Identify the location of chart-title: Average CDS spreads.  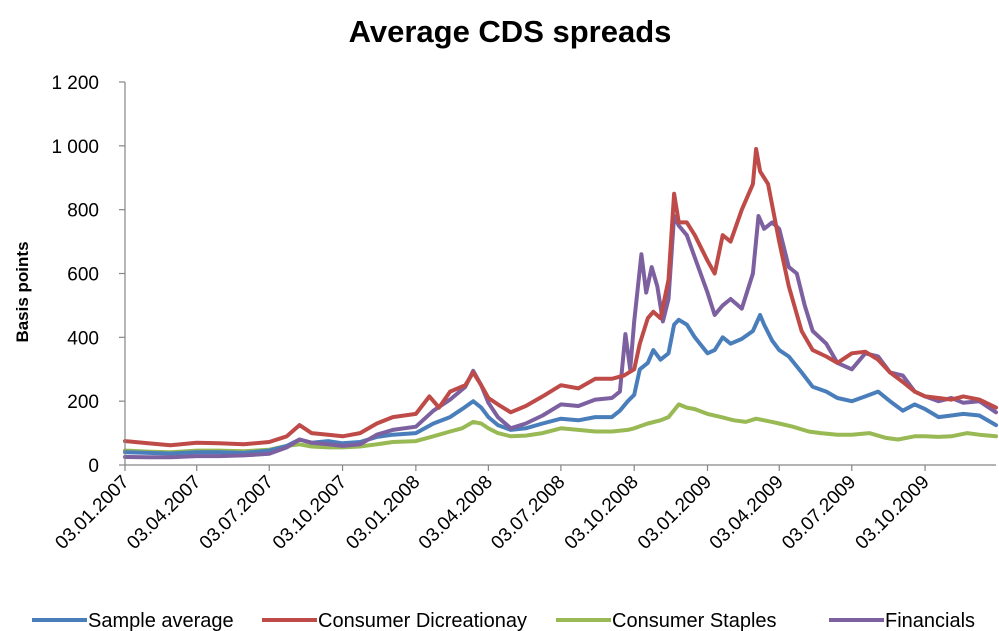
(510, 31).